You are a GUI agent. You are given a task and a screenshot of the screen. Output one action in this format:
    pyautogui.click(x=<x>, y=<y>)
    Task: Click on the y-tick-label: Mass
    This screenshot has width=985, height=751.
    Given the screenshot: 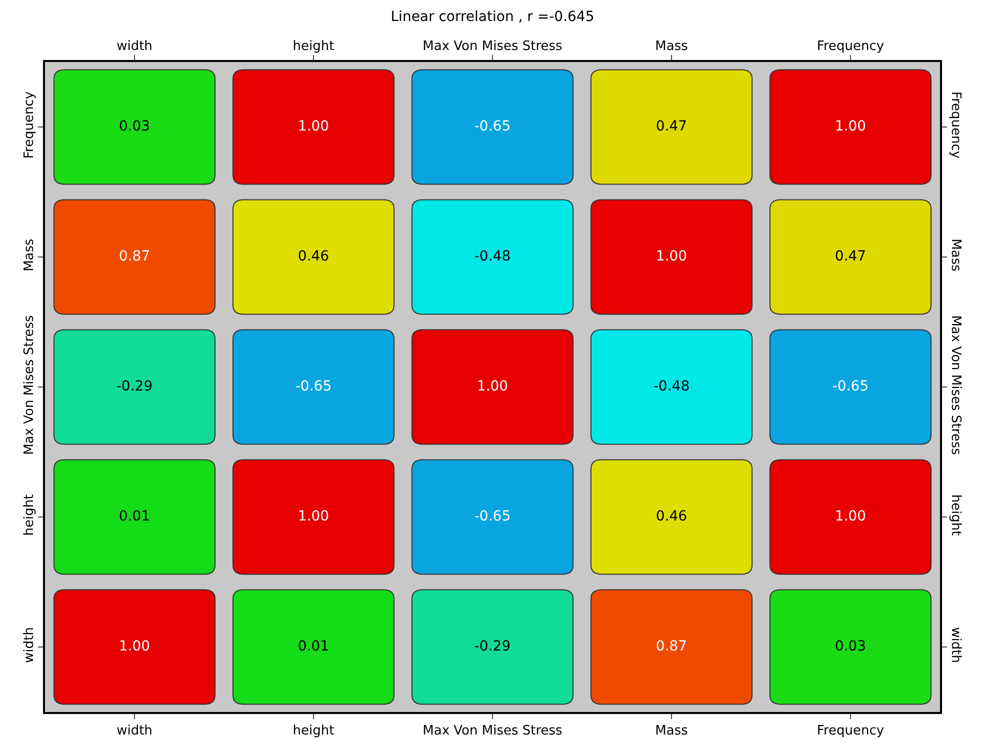 What is the action you would take?
    pyautogui.click(x=29, y=255)
    